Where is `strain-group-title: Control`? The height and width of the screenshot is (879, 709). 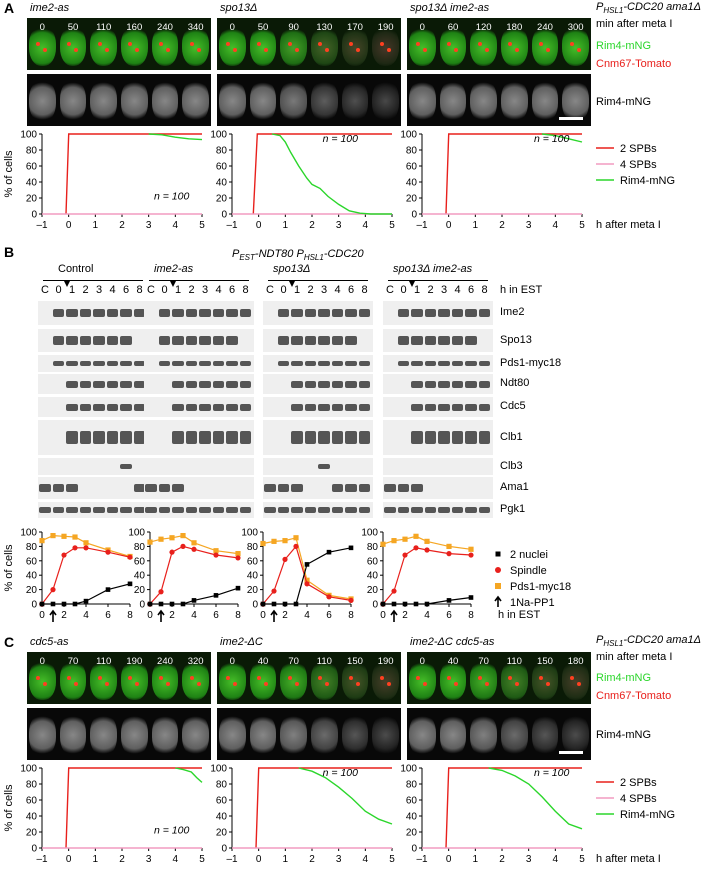
strain-group-title: Control is located at coordinates (76, 269).